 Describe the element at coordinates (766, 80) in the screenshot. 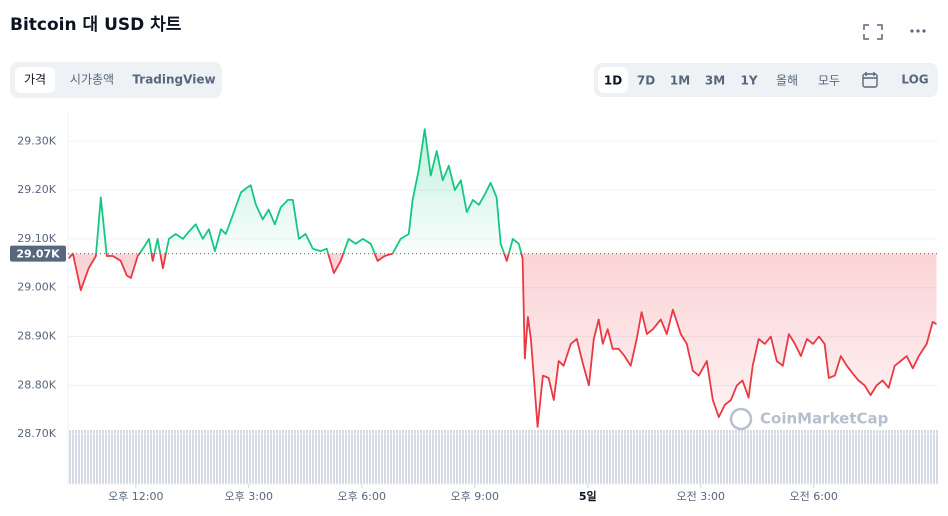

I see `range-group` at that location.